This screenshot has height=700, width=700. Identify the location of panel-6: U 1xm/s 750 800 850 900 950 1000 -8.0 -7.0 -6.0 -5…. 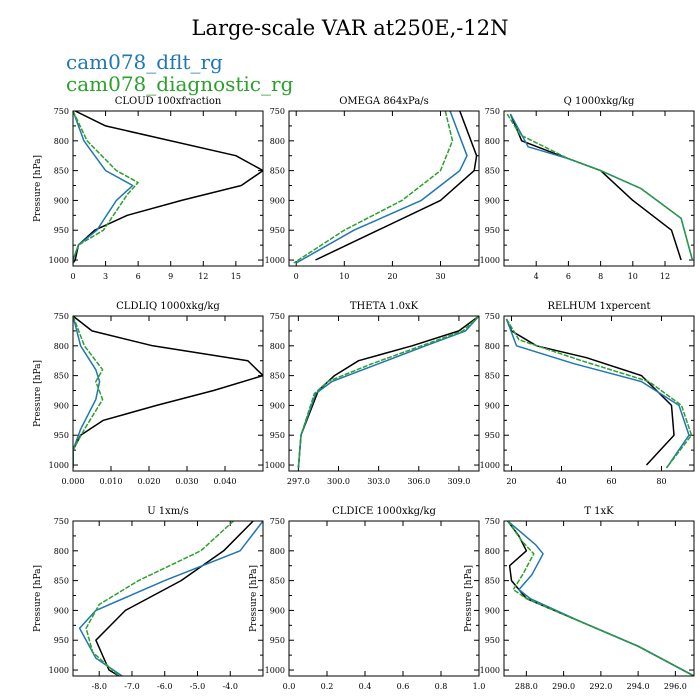
(148, 598).